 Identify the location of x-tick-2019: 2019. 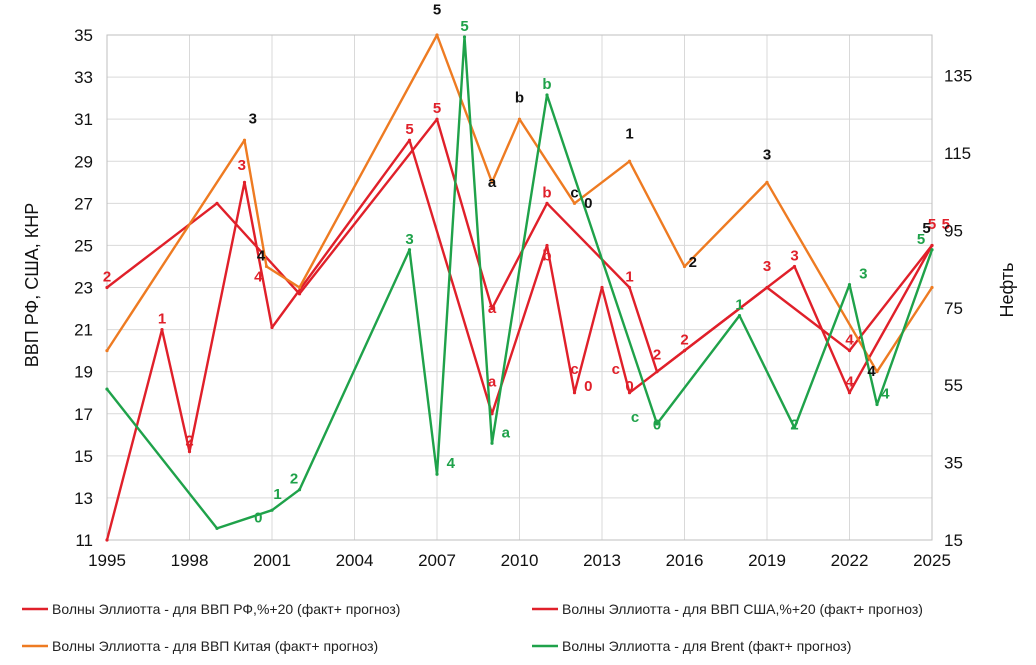
(767, 560).